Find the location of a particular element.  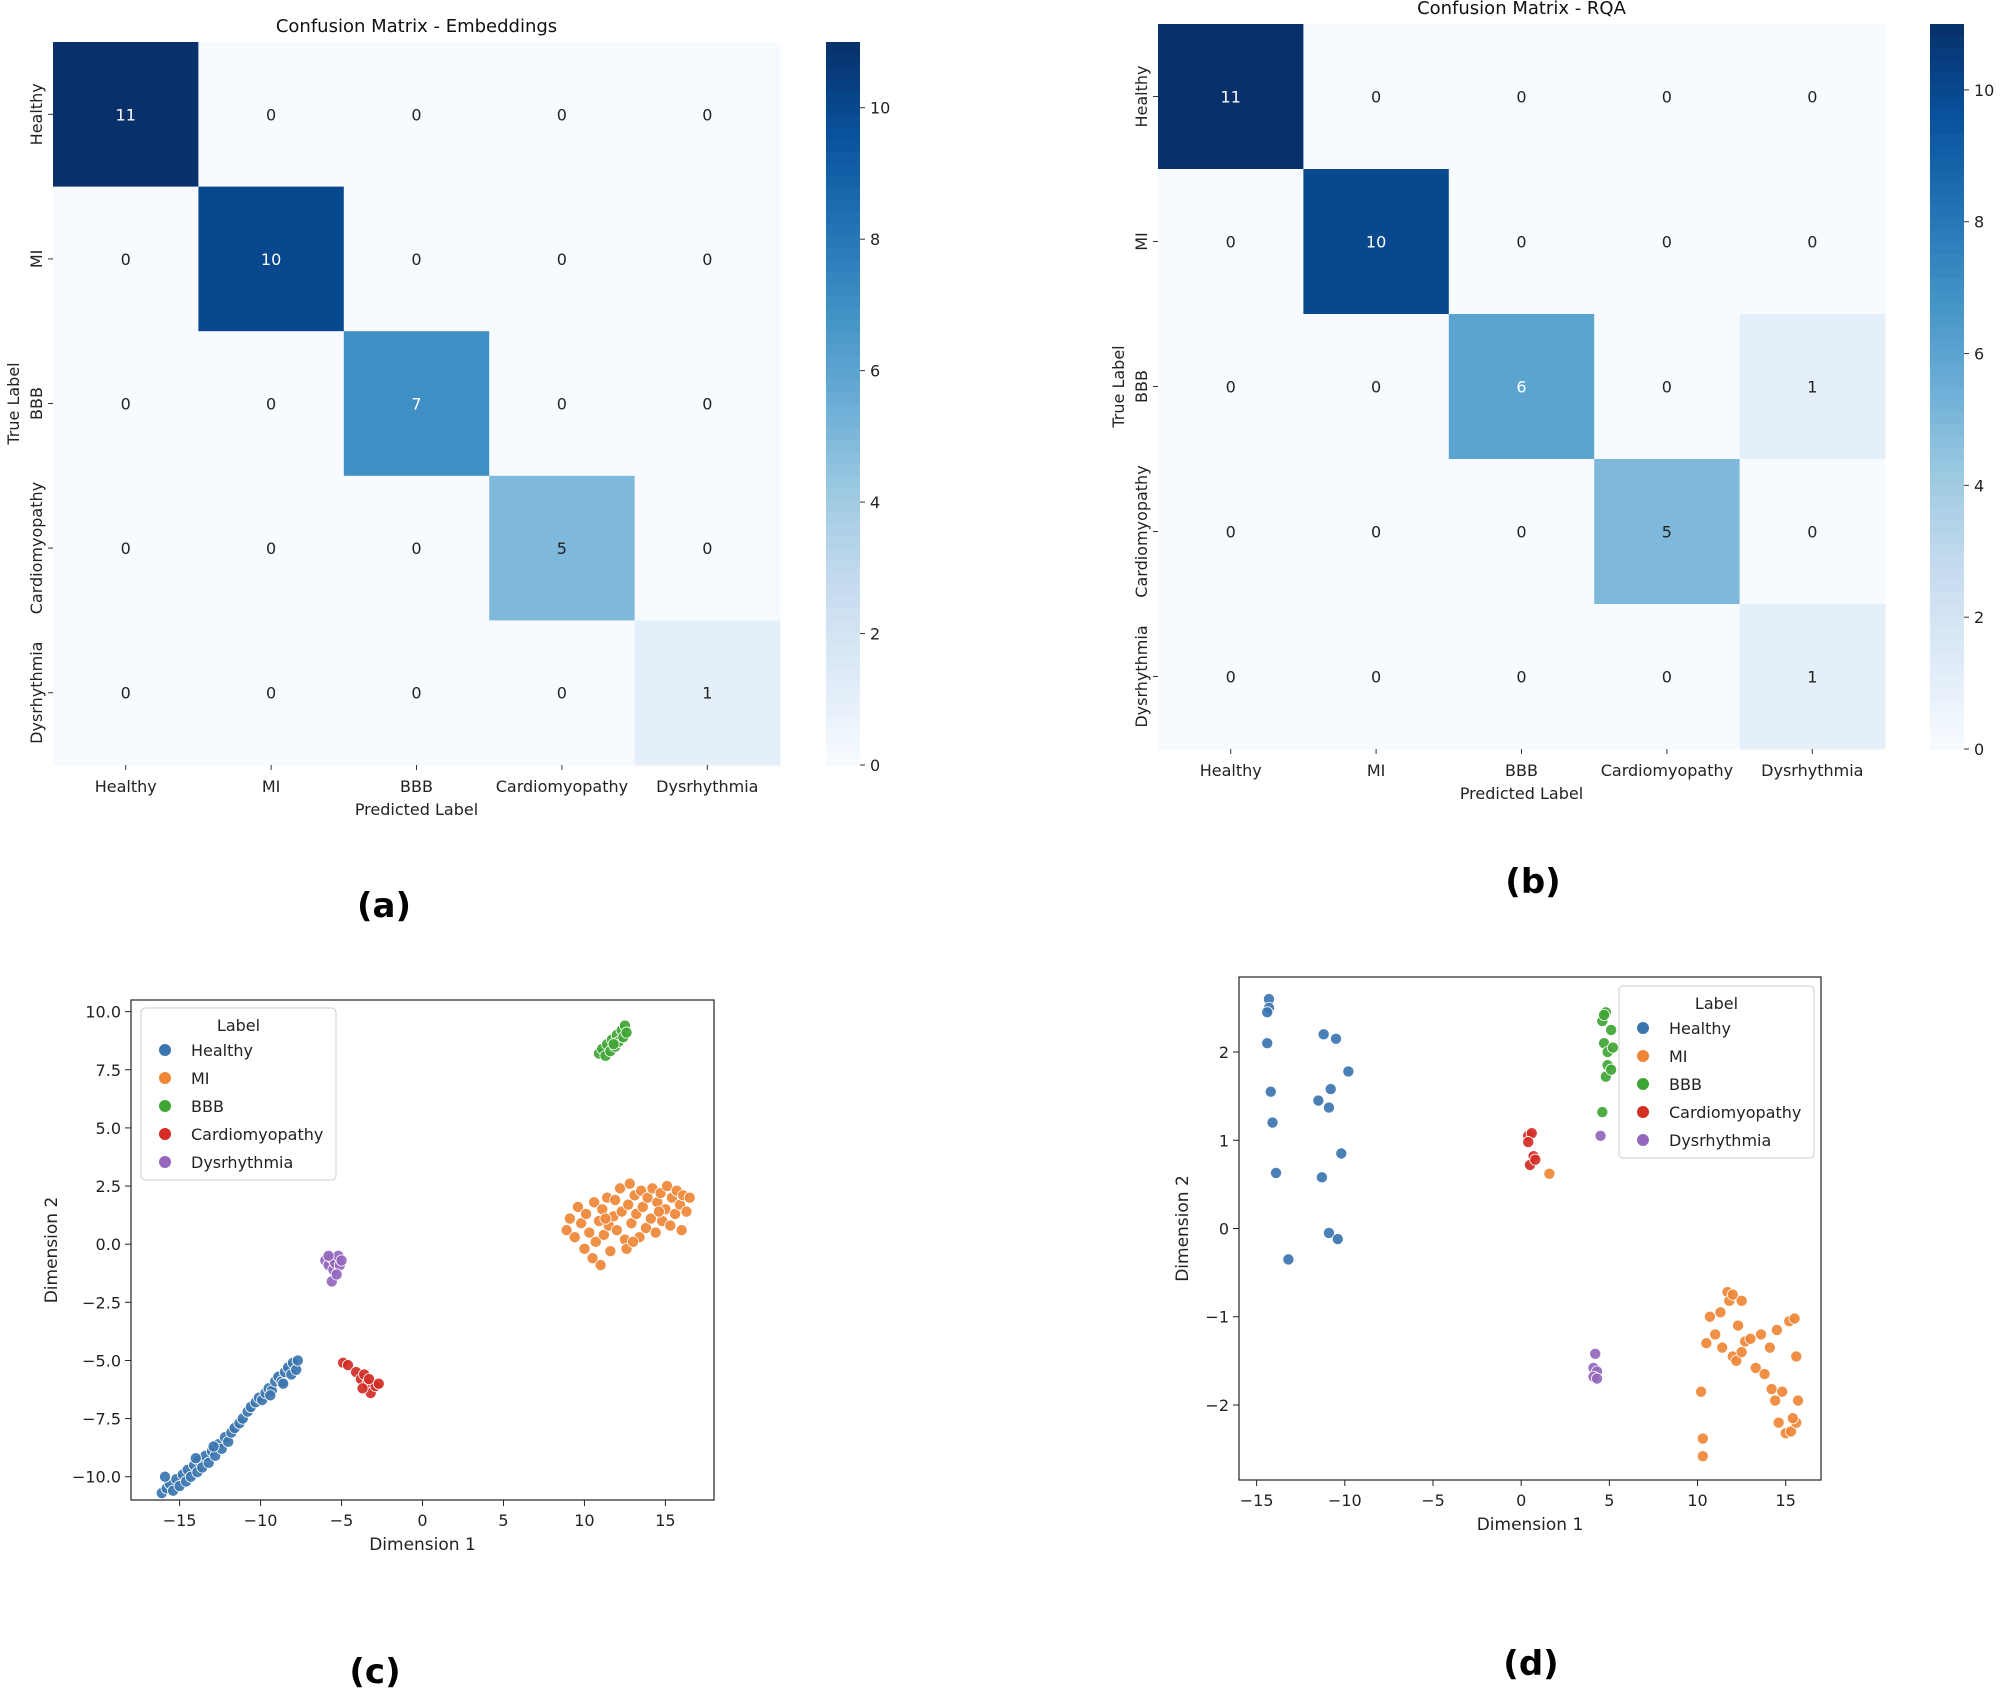

legend-entry-label: Cardiomyopathy is located at coordinates (1735, 1112).